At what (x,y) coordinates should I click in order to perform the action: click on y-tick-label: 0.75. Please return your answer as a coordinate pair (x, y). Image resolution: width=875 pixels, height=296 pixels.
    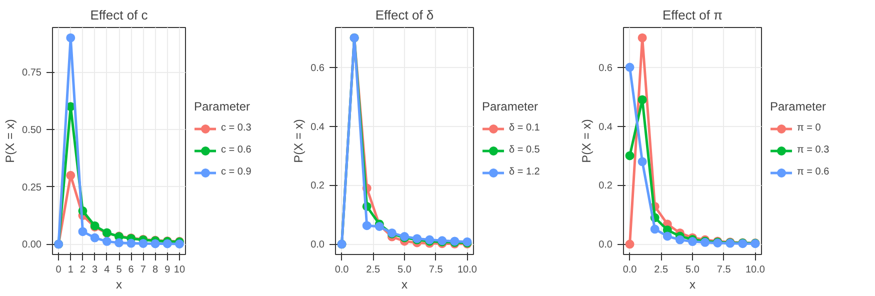
    Looking at the image, I should click on (32, 73).